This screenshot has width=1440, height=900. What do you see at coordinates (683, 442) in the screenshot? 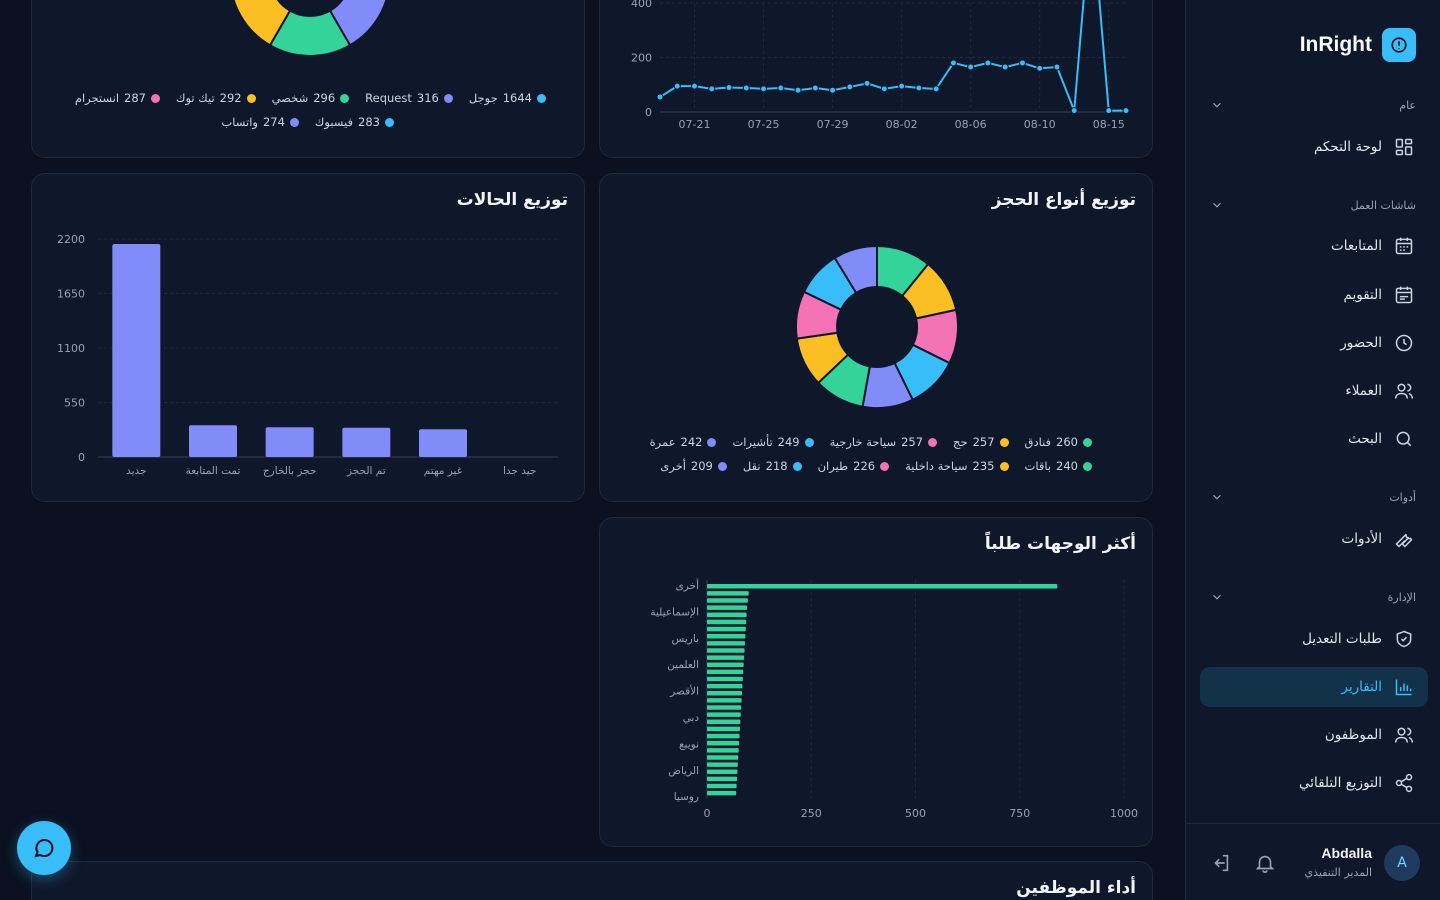
I see `legend-item: 242 عمرة` at bounding box center [683, 442].